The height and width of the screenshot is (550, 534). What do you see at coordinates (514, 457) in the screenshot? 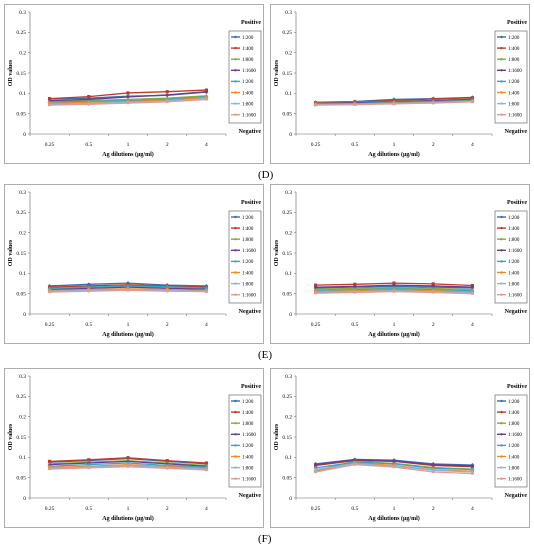
I see `legend-label: 1:400` at bounding box center [514, 457].